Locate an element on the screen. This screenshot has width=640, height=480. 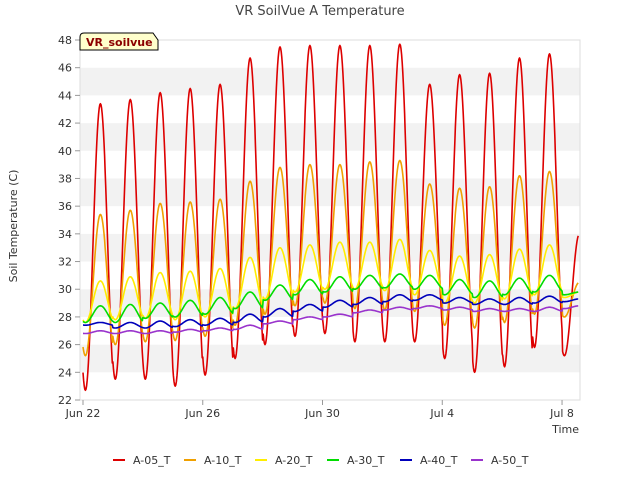
y-tick-label: 30 is located at coordinates (65, 289).